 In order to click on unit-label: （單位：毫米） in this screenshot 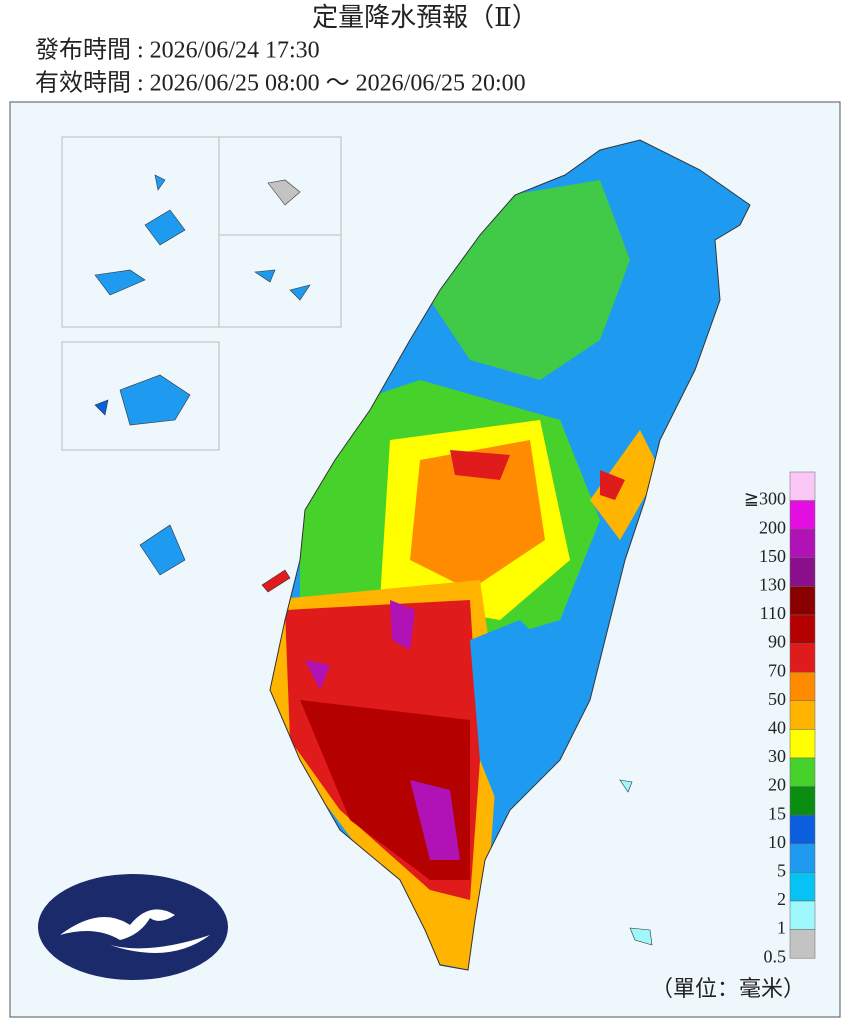, I will do `click(728, 988)`.